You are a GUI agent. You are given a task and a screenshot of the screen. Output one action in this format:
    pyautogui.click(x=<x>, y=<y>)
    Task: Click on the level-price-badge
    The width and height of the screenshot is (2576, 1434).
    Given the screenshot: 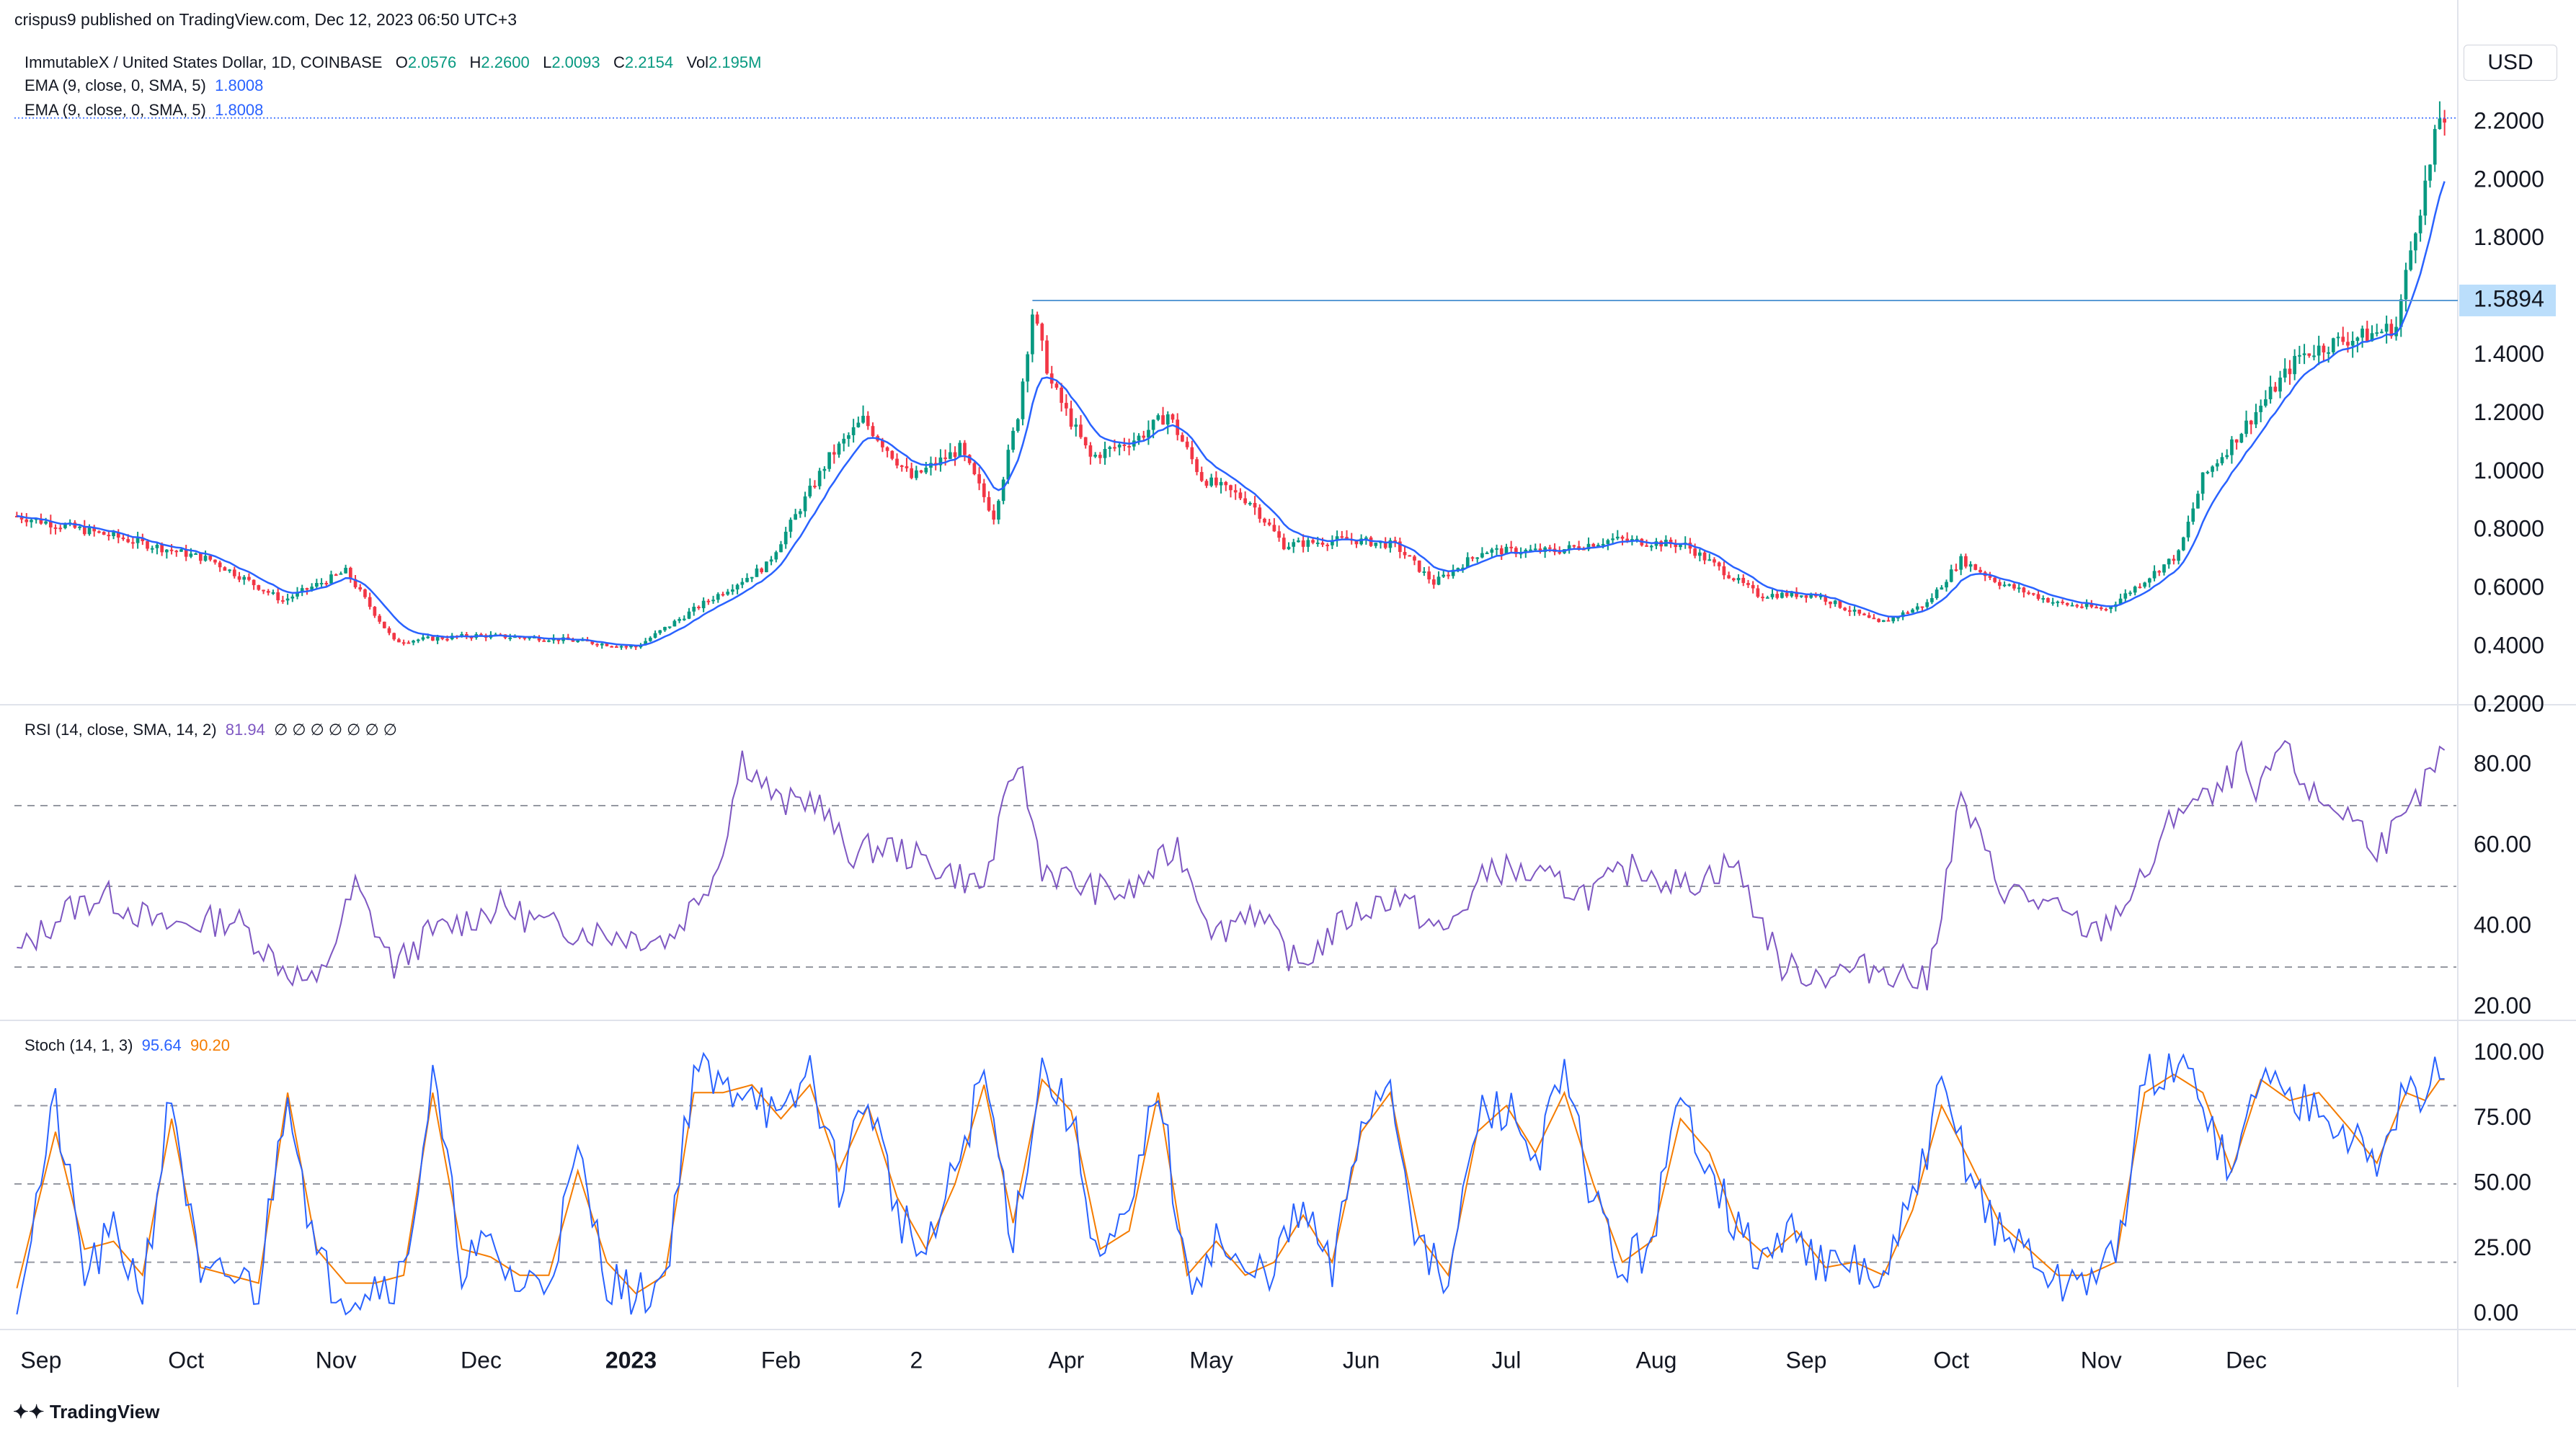 What is the action you would take?
    pyautogui.click(x=2507, y=300)
    